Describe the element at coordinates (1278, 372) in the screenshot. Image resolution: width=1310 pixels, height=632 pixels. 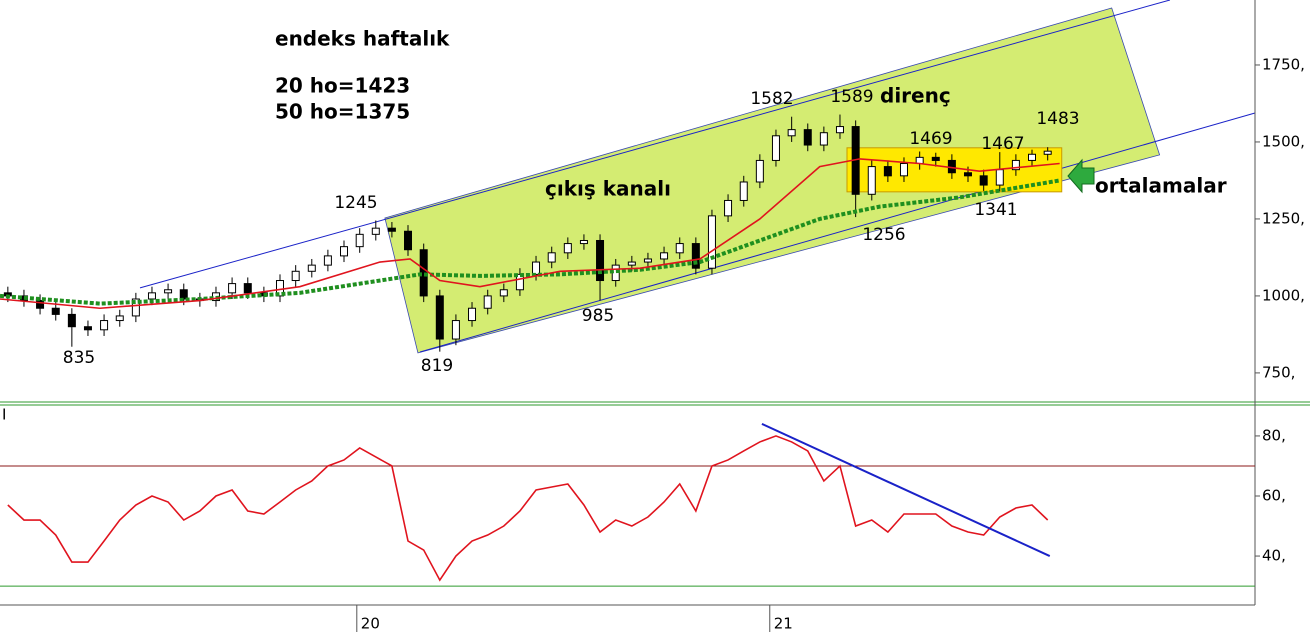
I see `y-tick-label: 750,` at that location.